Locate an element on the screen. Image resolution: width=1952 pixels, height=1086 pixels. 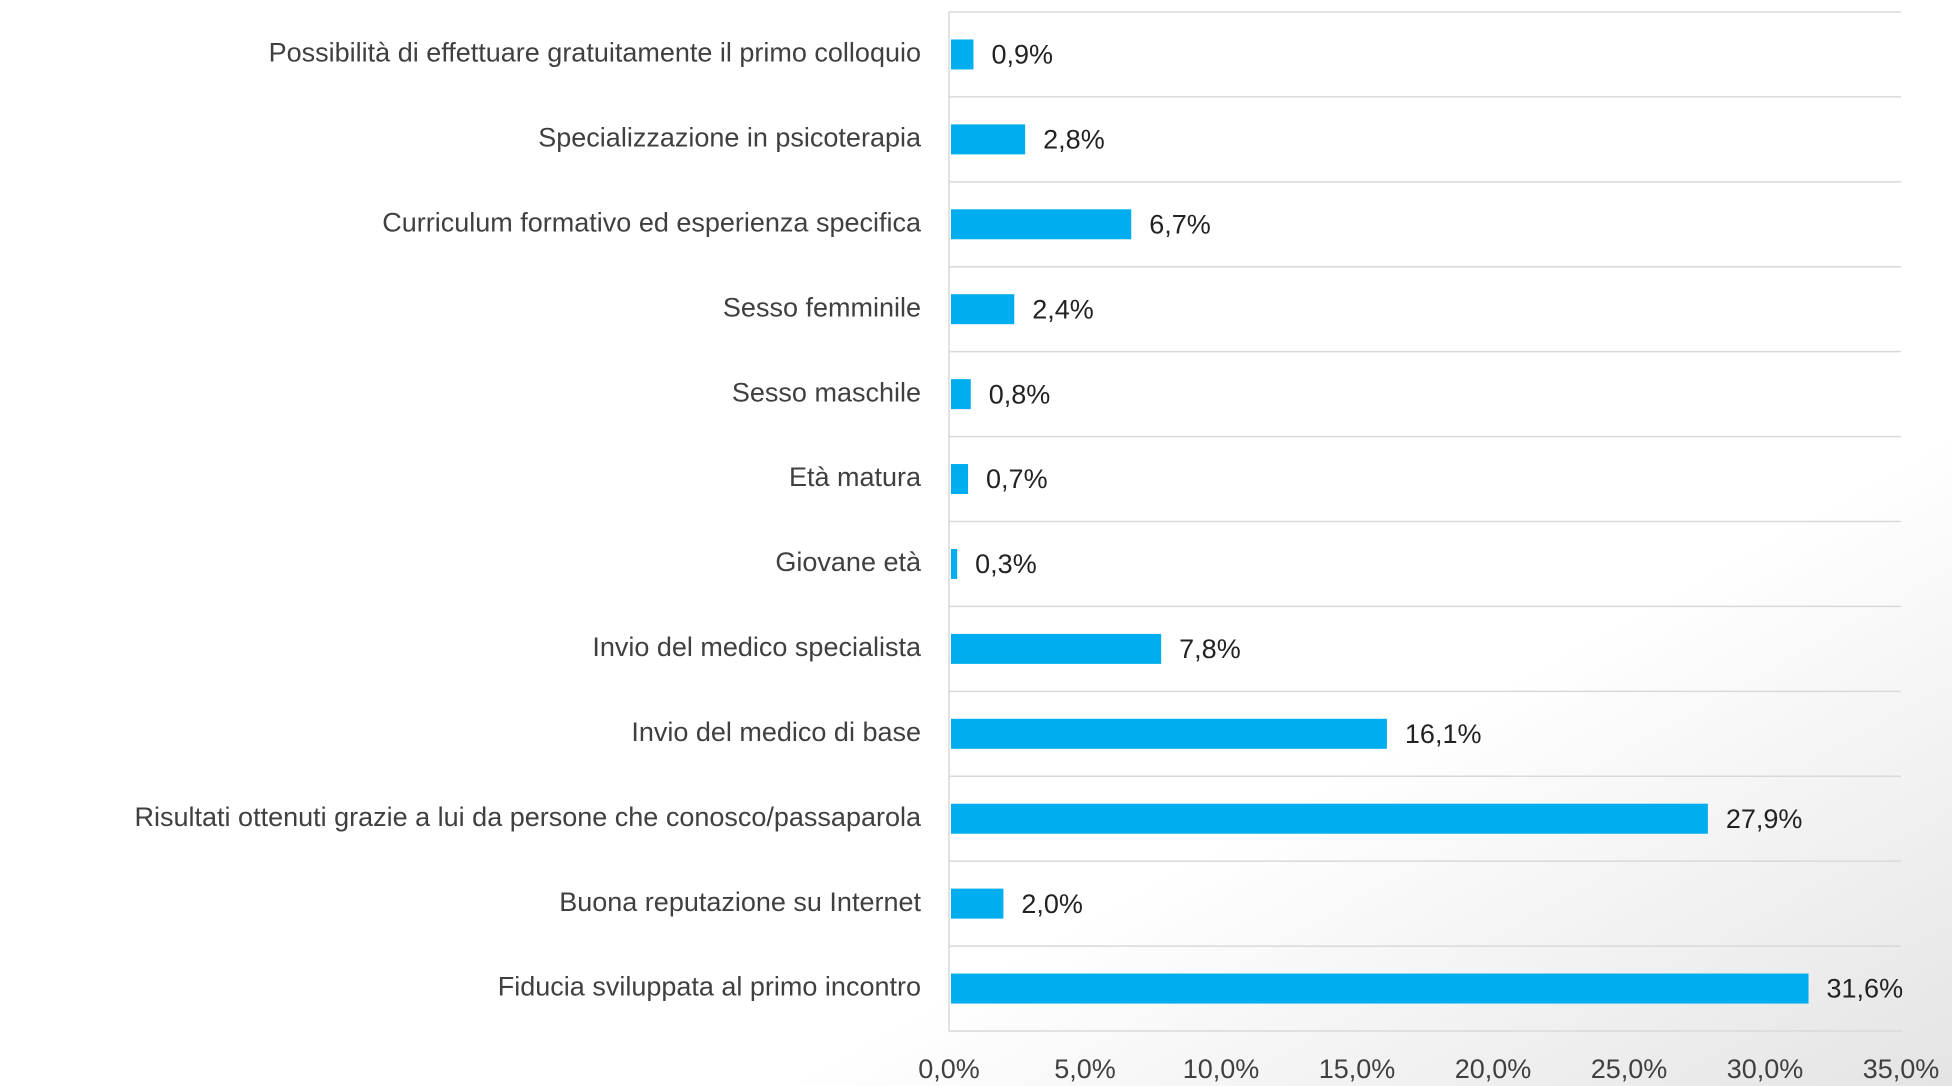
value-label: 6,7% is located at coordinates (1180, 224).